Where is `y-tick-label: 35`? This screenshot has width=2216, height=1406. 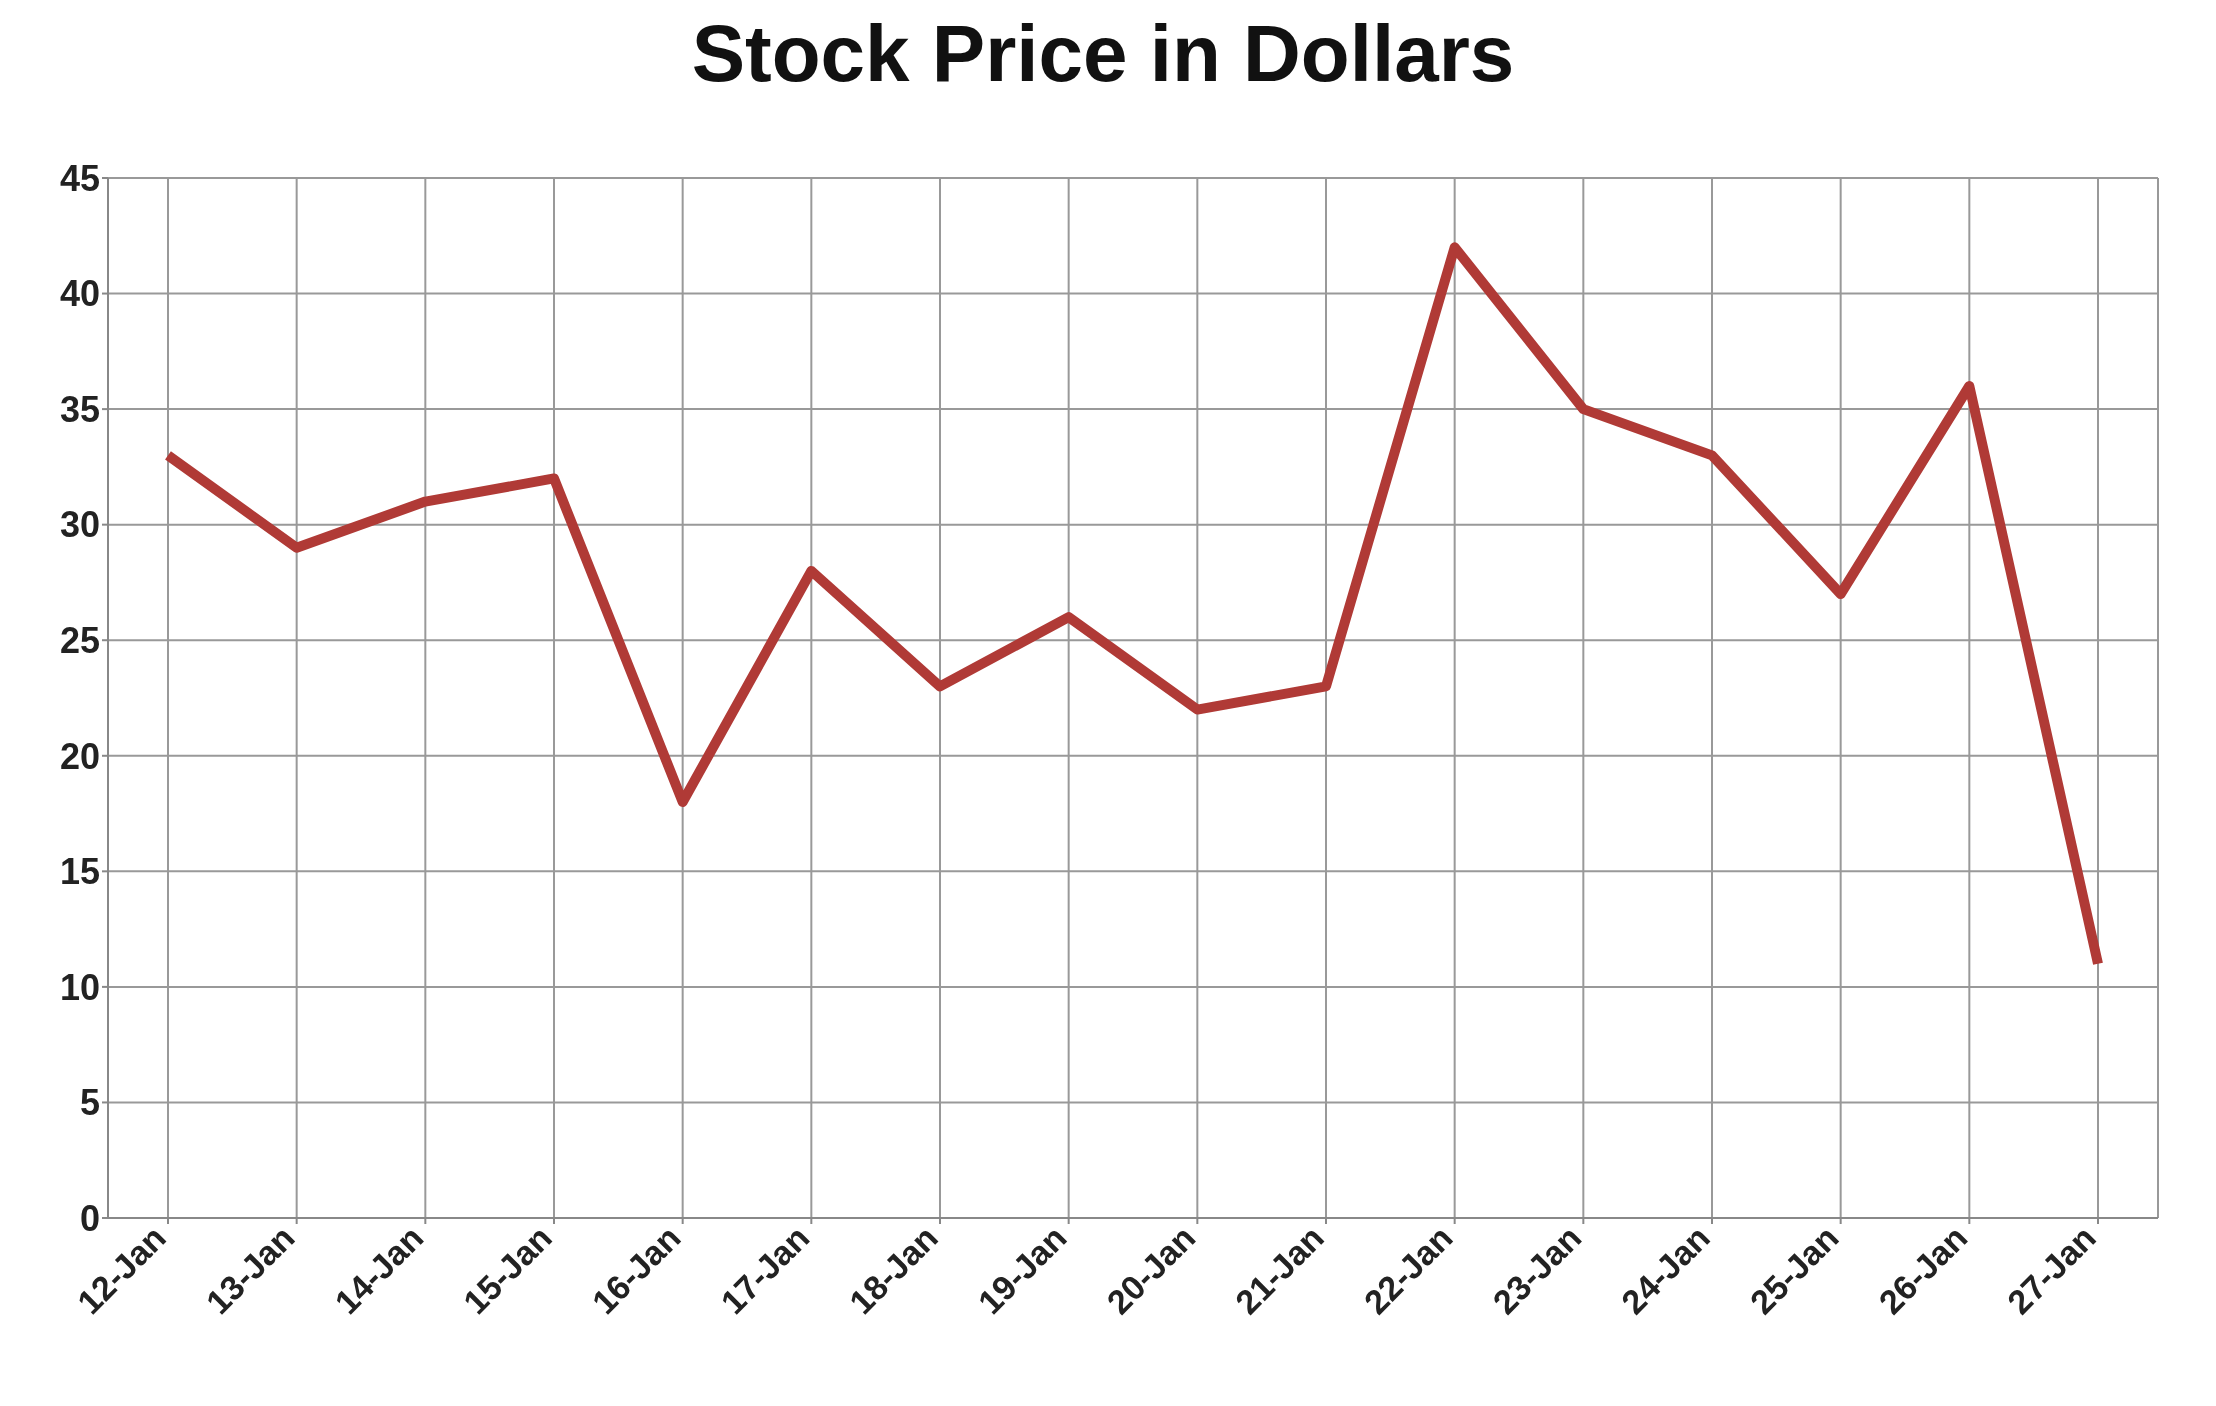
y-tick-label: 35 is located at coordinates (79, 409).